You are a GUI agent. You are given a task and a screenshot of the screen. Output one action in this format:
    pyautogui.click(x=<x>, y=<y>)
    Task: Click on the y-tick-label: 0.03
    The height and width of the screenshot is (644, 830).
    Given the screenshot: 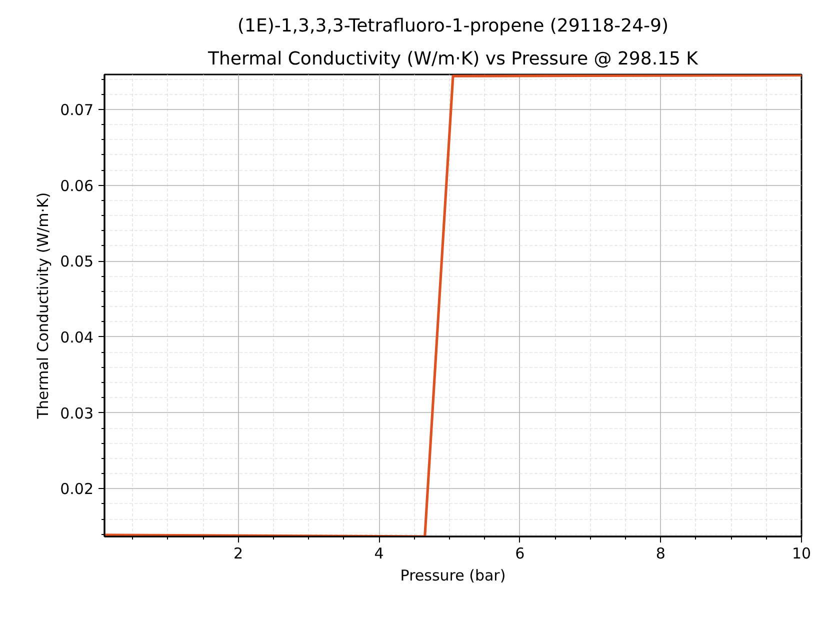 What is the action you would take?
    pyautogui.click(x=77, y=413)
    